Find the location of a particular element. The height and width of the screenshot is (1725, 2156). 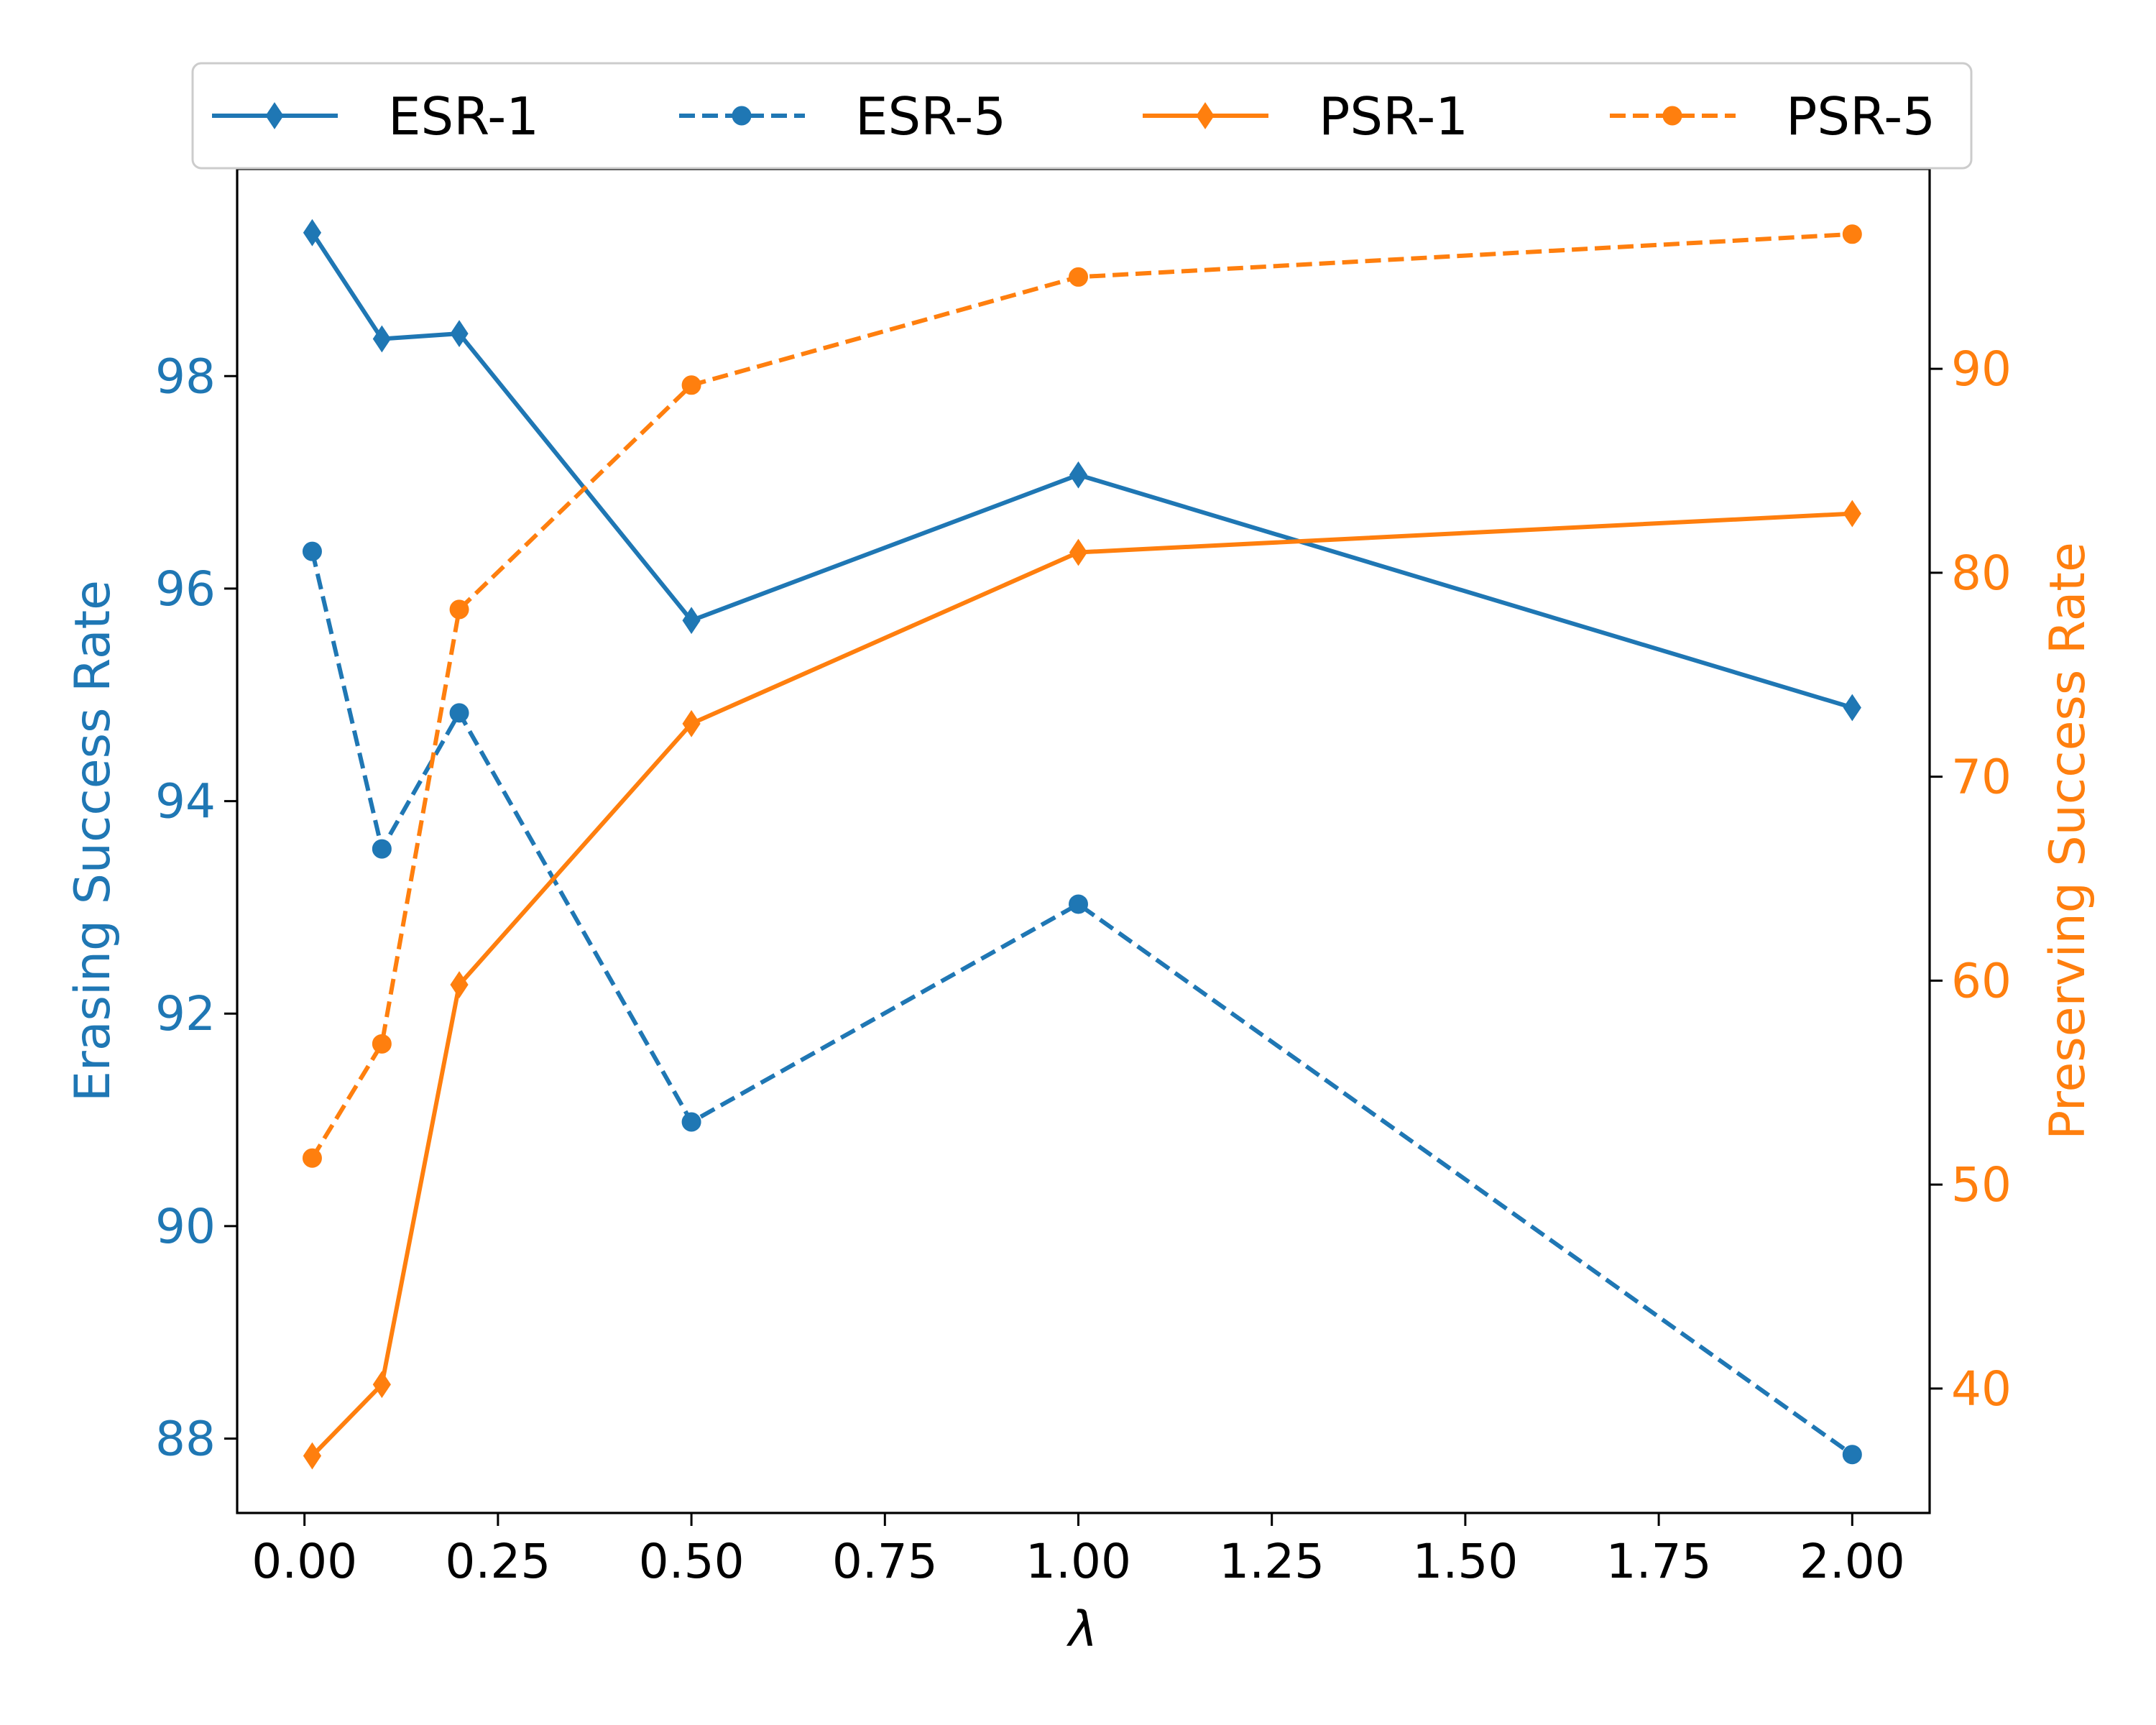

y-left-tick-label: 88 is located at coordinates (185, 1439).